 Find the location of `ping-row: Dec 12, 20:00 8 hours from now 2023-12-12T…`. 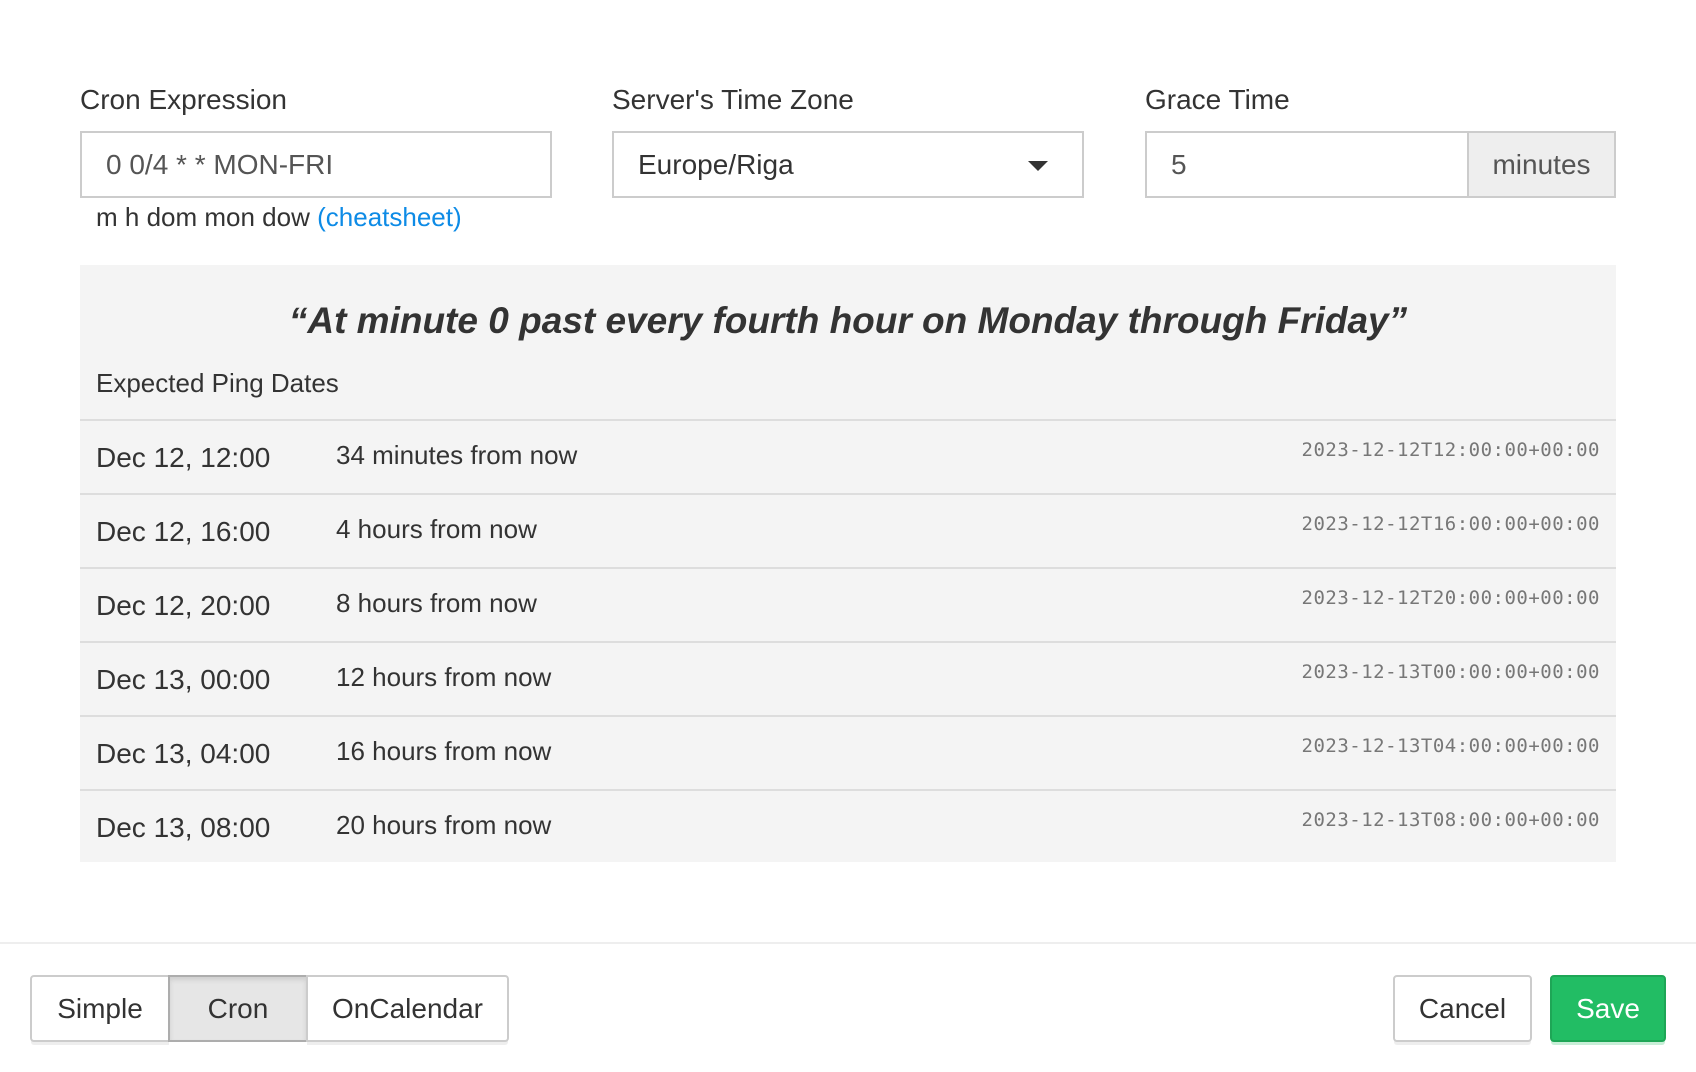

ping-row: Dec 12, 20:00 8 hours from now 2023-12-12T… is located at coordinates (848, 604).